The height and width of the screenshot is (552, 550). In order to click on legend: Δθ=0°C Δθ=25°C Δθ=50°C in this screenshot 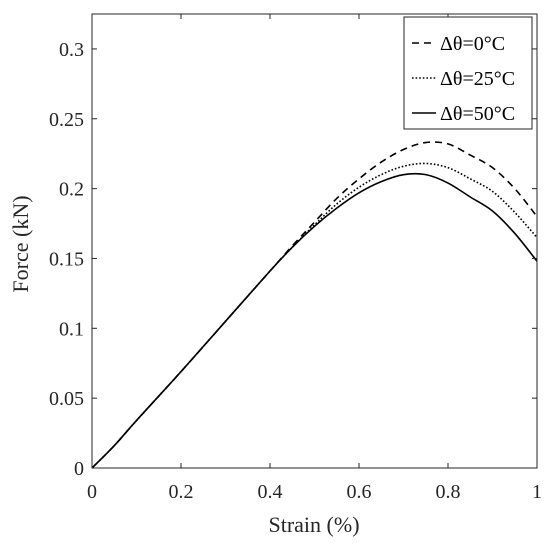, I will do `click(468, 73)`.